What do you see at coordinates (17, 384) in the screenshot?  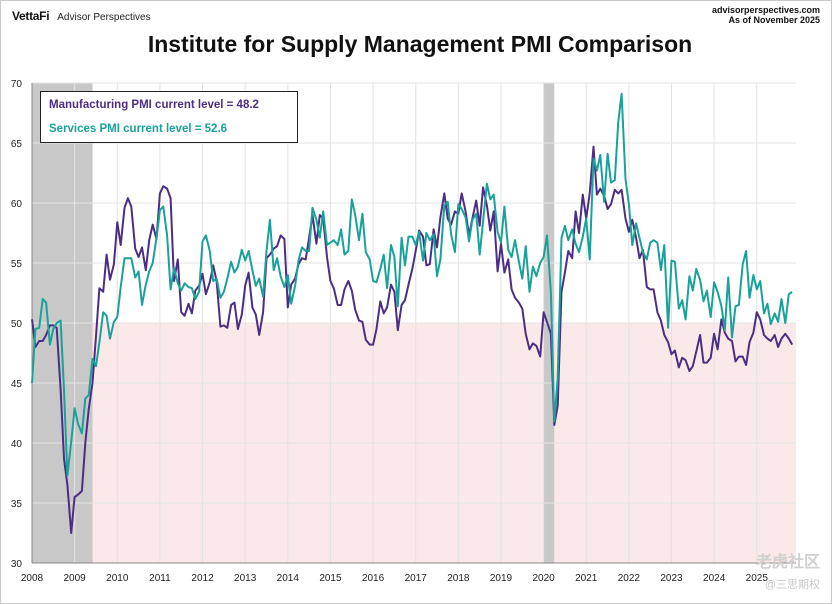 I see `y-tick-label: 45` at bounding box center [17, 384].